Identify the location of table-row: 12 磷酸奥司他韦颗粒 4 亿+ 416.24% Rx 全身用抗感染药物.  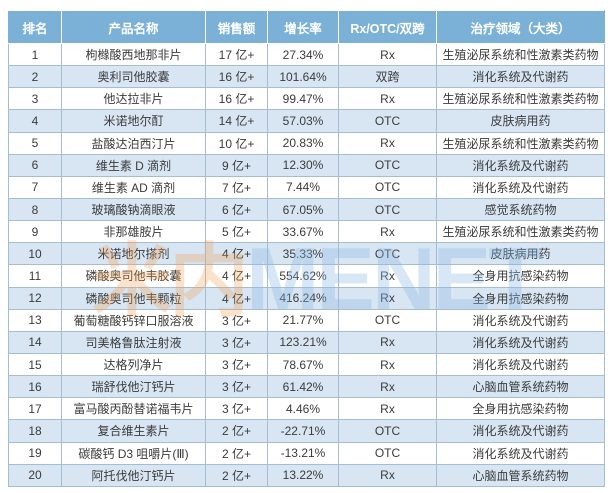
(306, 298).